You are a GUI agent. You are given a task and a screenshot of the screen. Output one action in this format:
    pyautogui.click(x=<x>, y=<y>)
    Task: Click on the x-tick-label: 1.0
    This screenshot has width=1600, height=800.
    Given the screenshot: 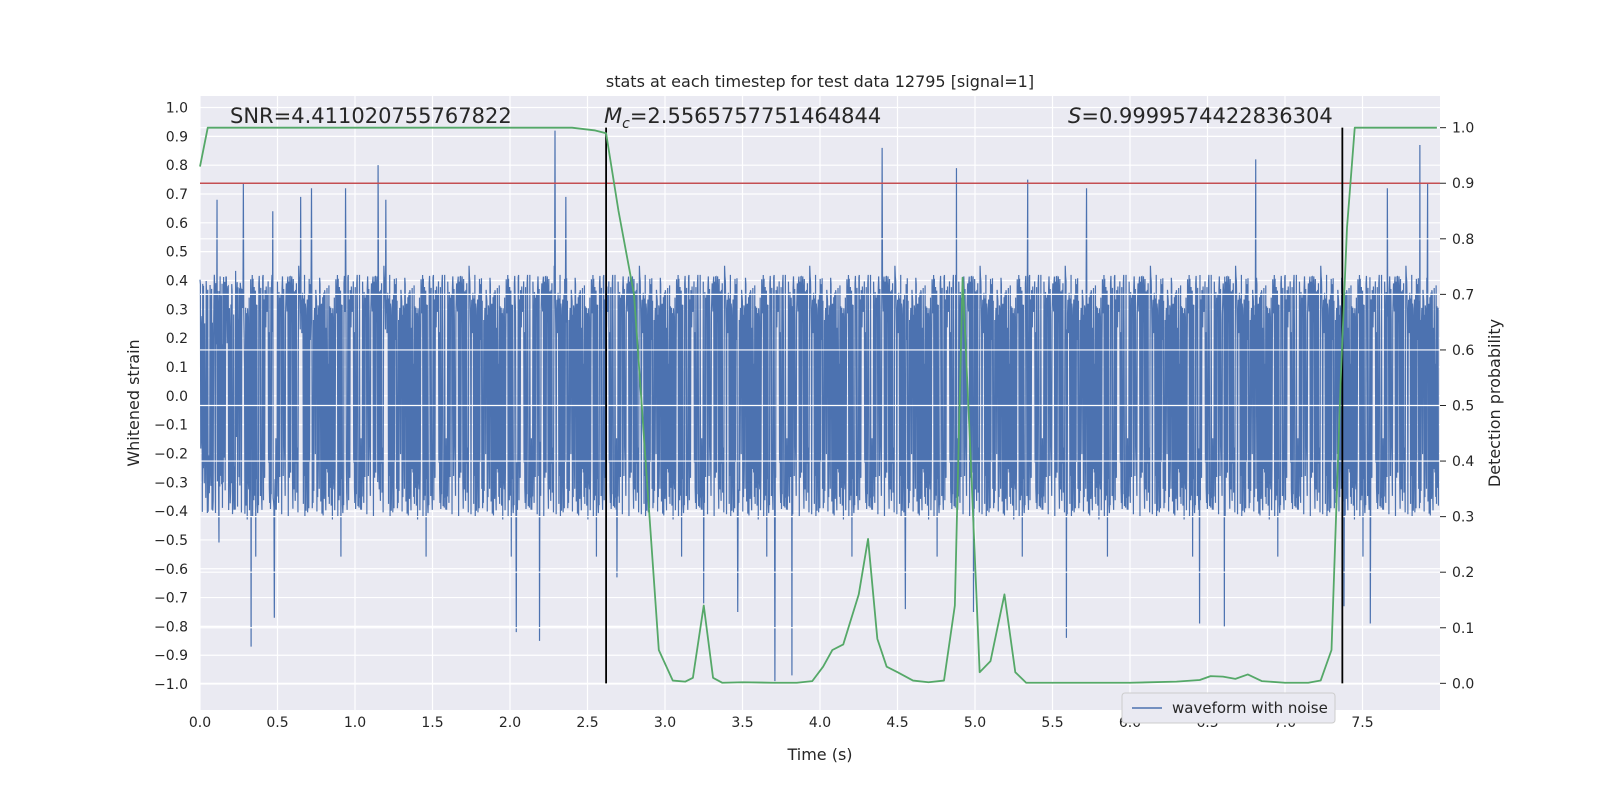 What is the action you would take?
    pyautogui.click(x=355, y=723)
    